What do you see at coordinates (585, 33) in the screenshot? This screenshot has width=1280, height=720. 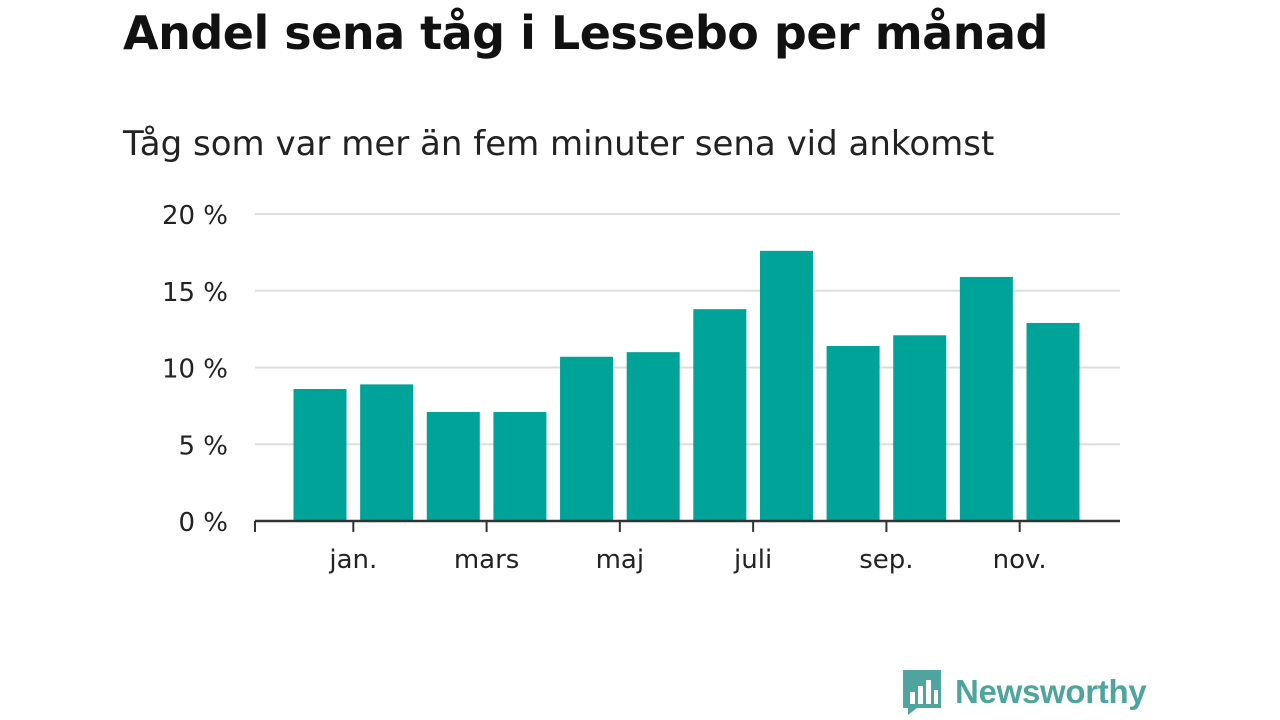 I see `chart-title: Andel sena tåg i Lessebo per månad` at bounding box center [585, 33].